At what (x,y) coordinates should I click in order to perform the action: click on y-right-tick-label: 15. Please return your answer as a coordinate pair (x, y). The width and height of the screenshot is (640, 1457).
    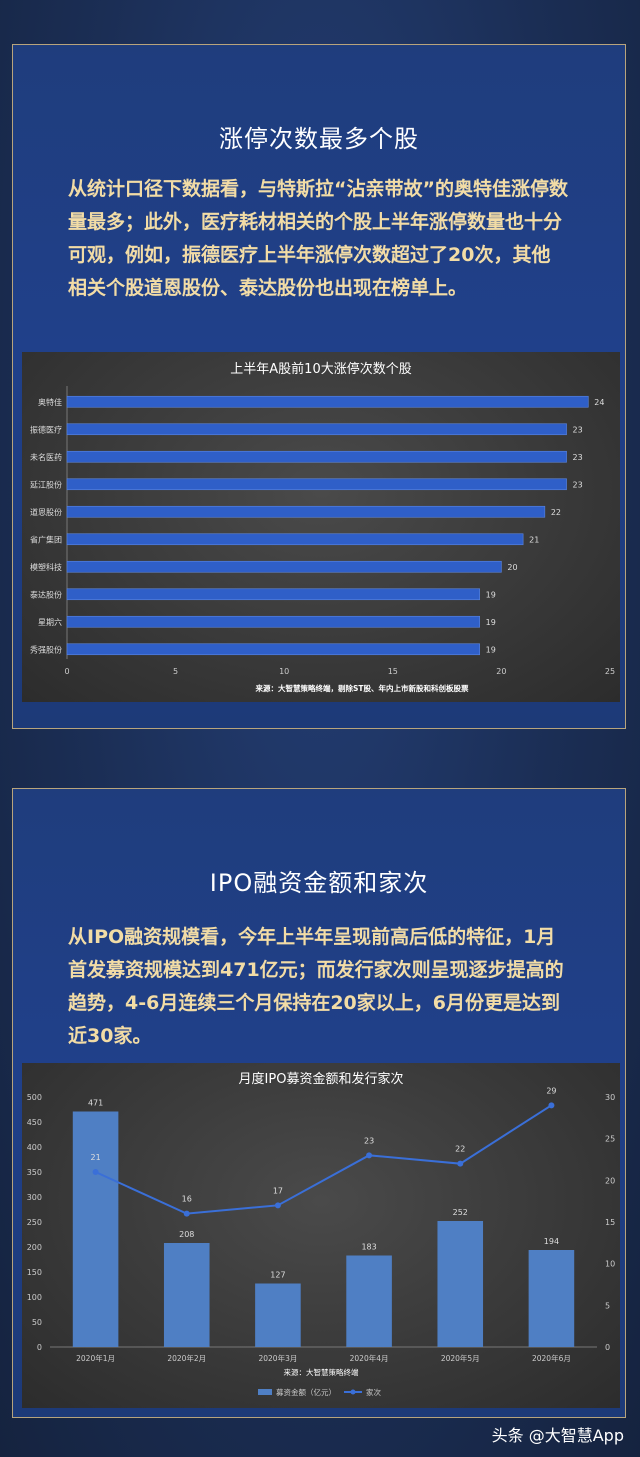
    Looking at the image, I should click on (610, 1222).